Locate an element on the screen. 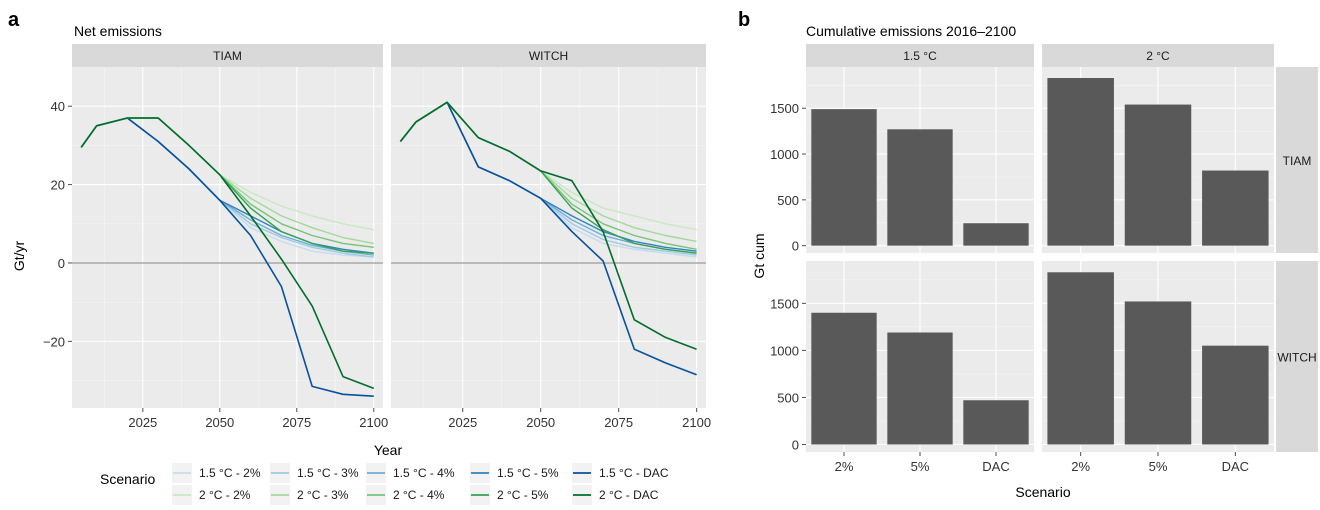 The image size is (1320, 510). facet-strip-label: 1.5 °C is located at coordinates (920, 56).